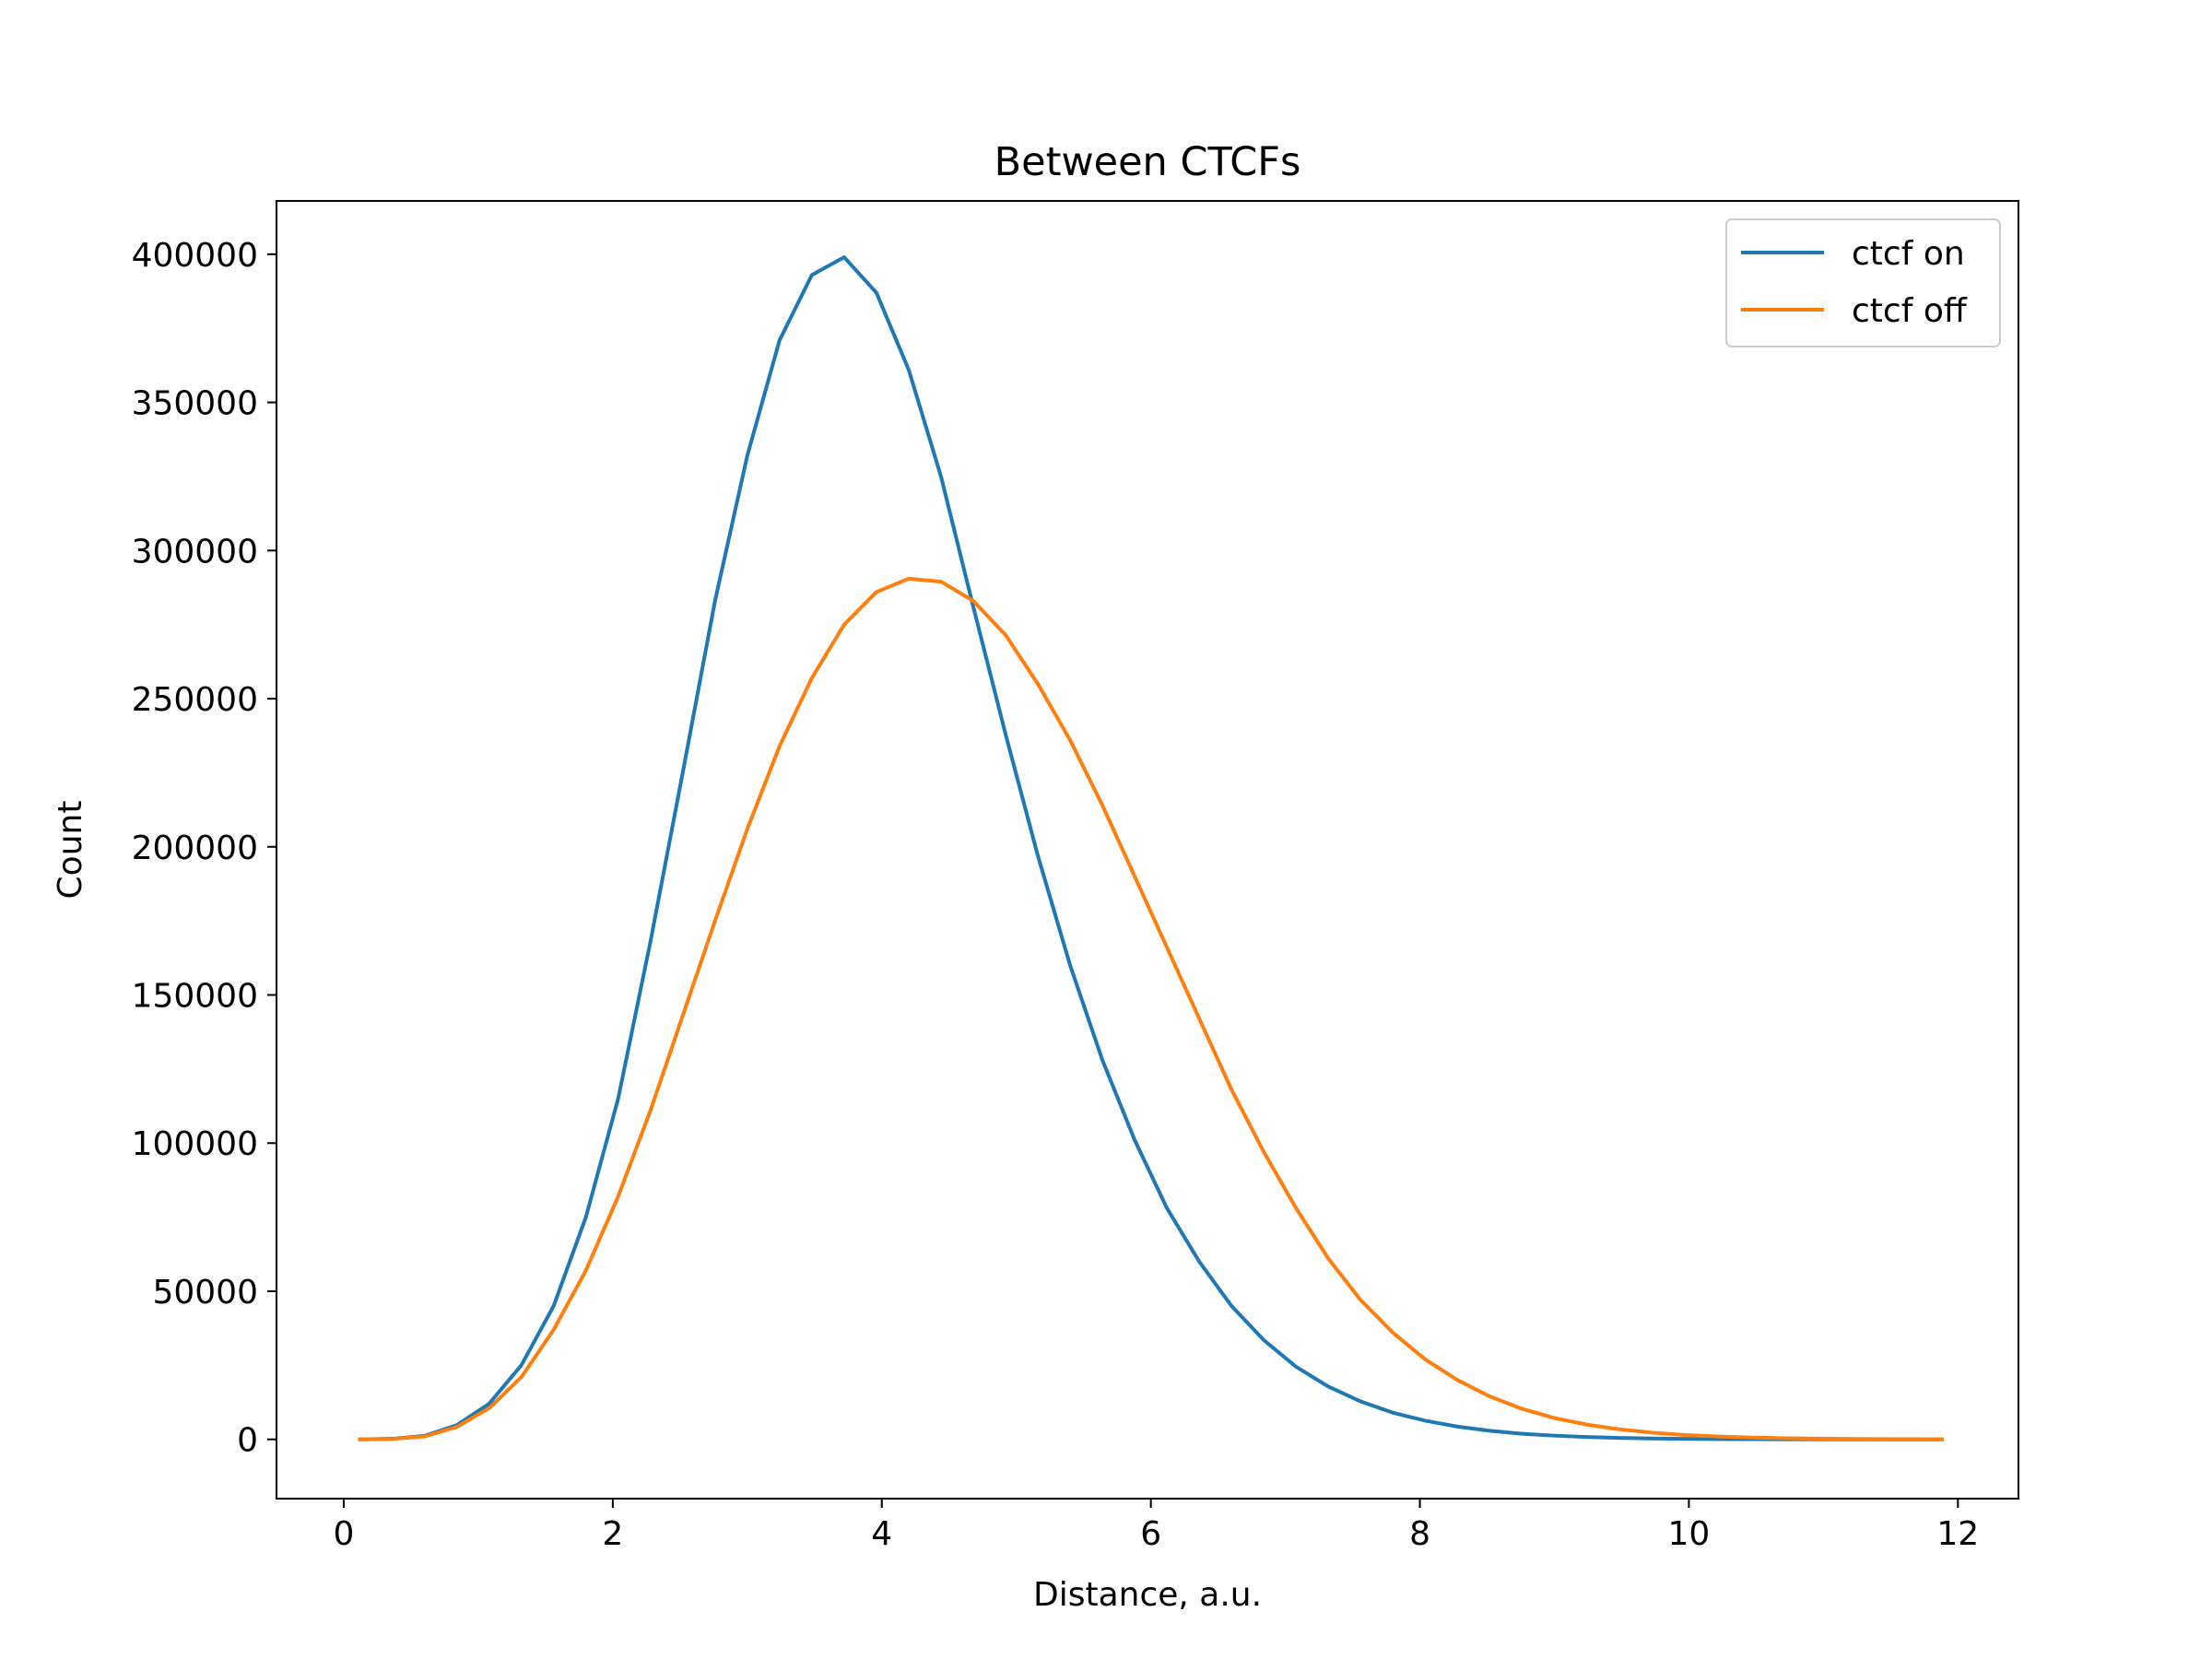 The height and width of the screenshot is (1659, 2212). What do you see at coordinates (205, 1293) in the screenshot?
I see `y-tick-label: 50000` at bounding box center [205, 1293].